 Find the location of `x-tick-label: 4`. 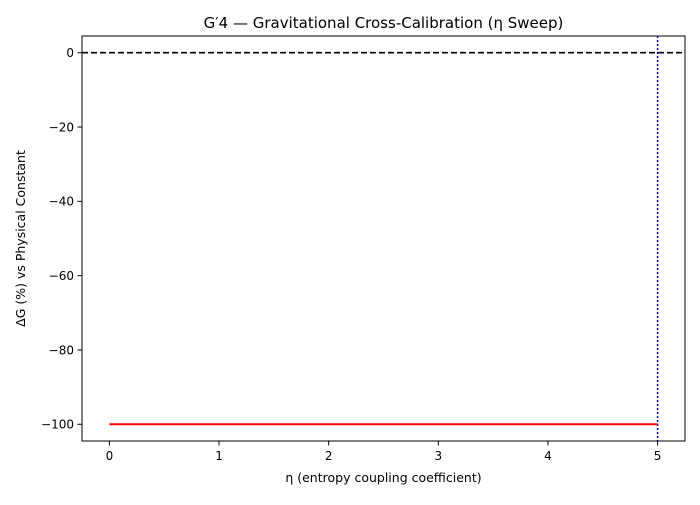

x-tick-label: 4 is located at coordinates (548, 456).